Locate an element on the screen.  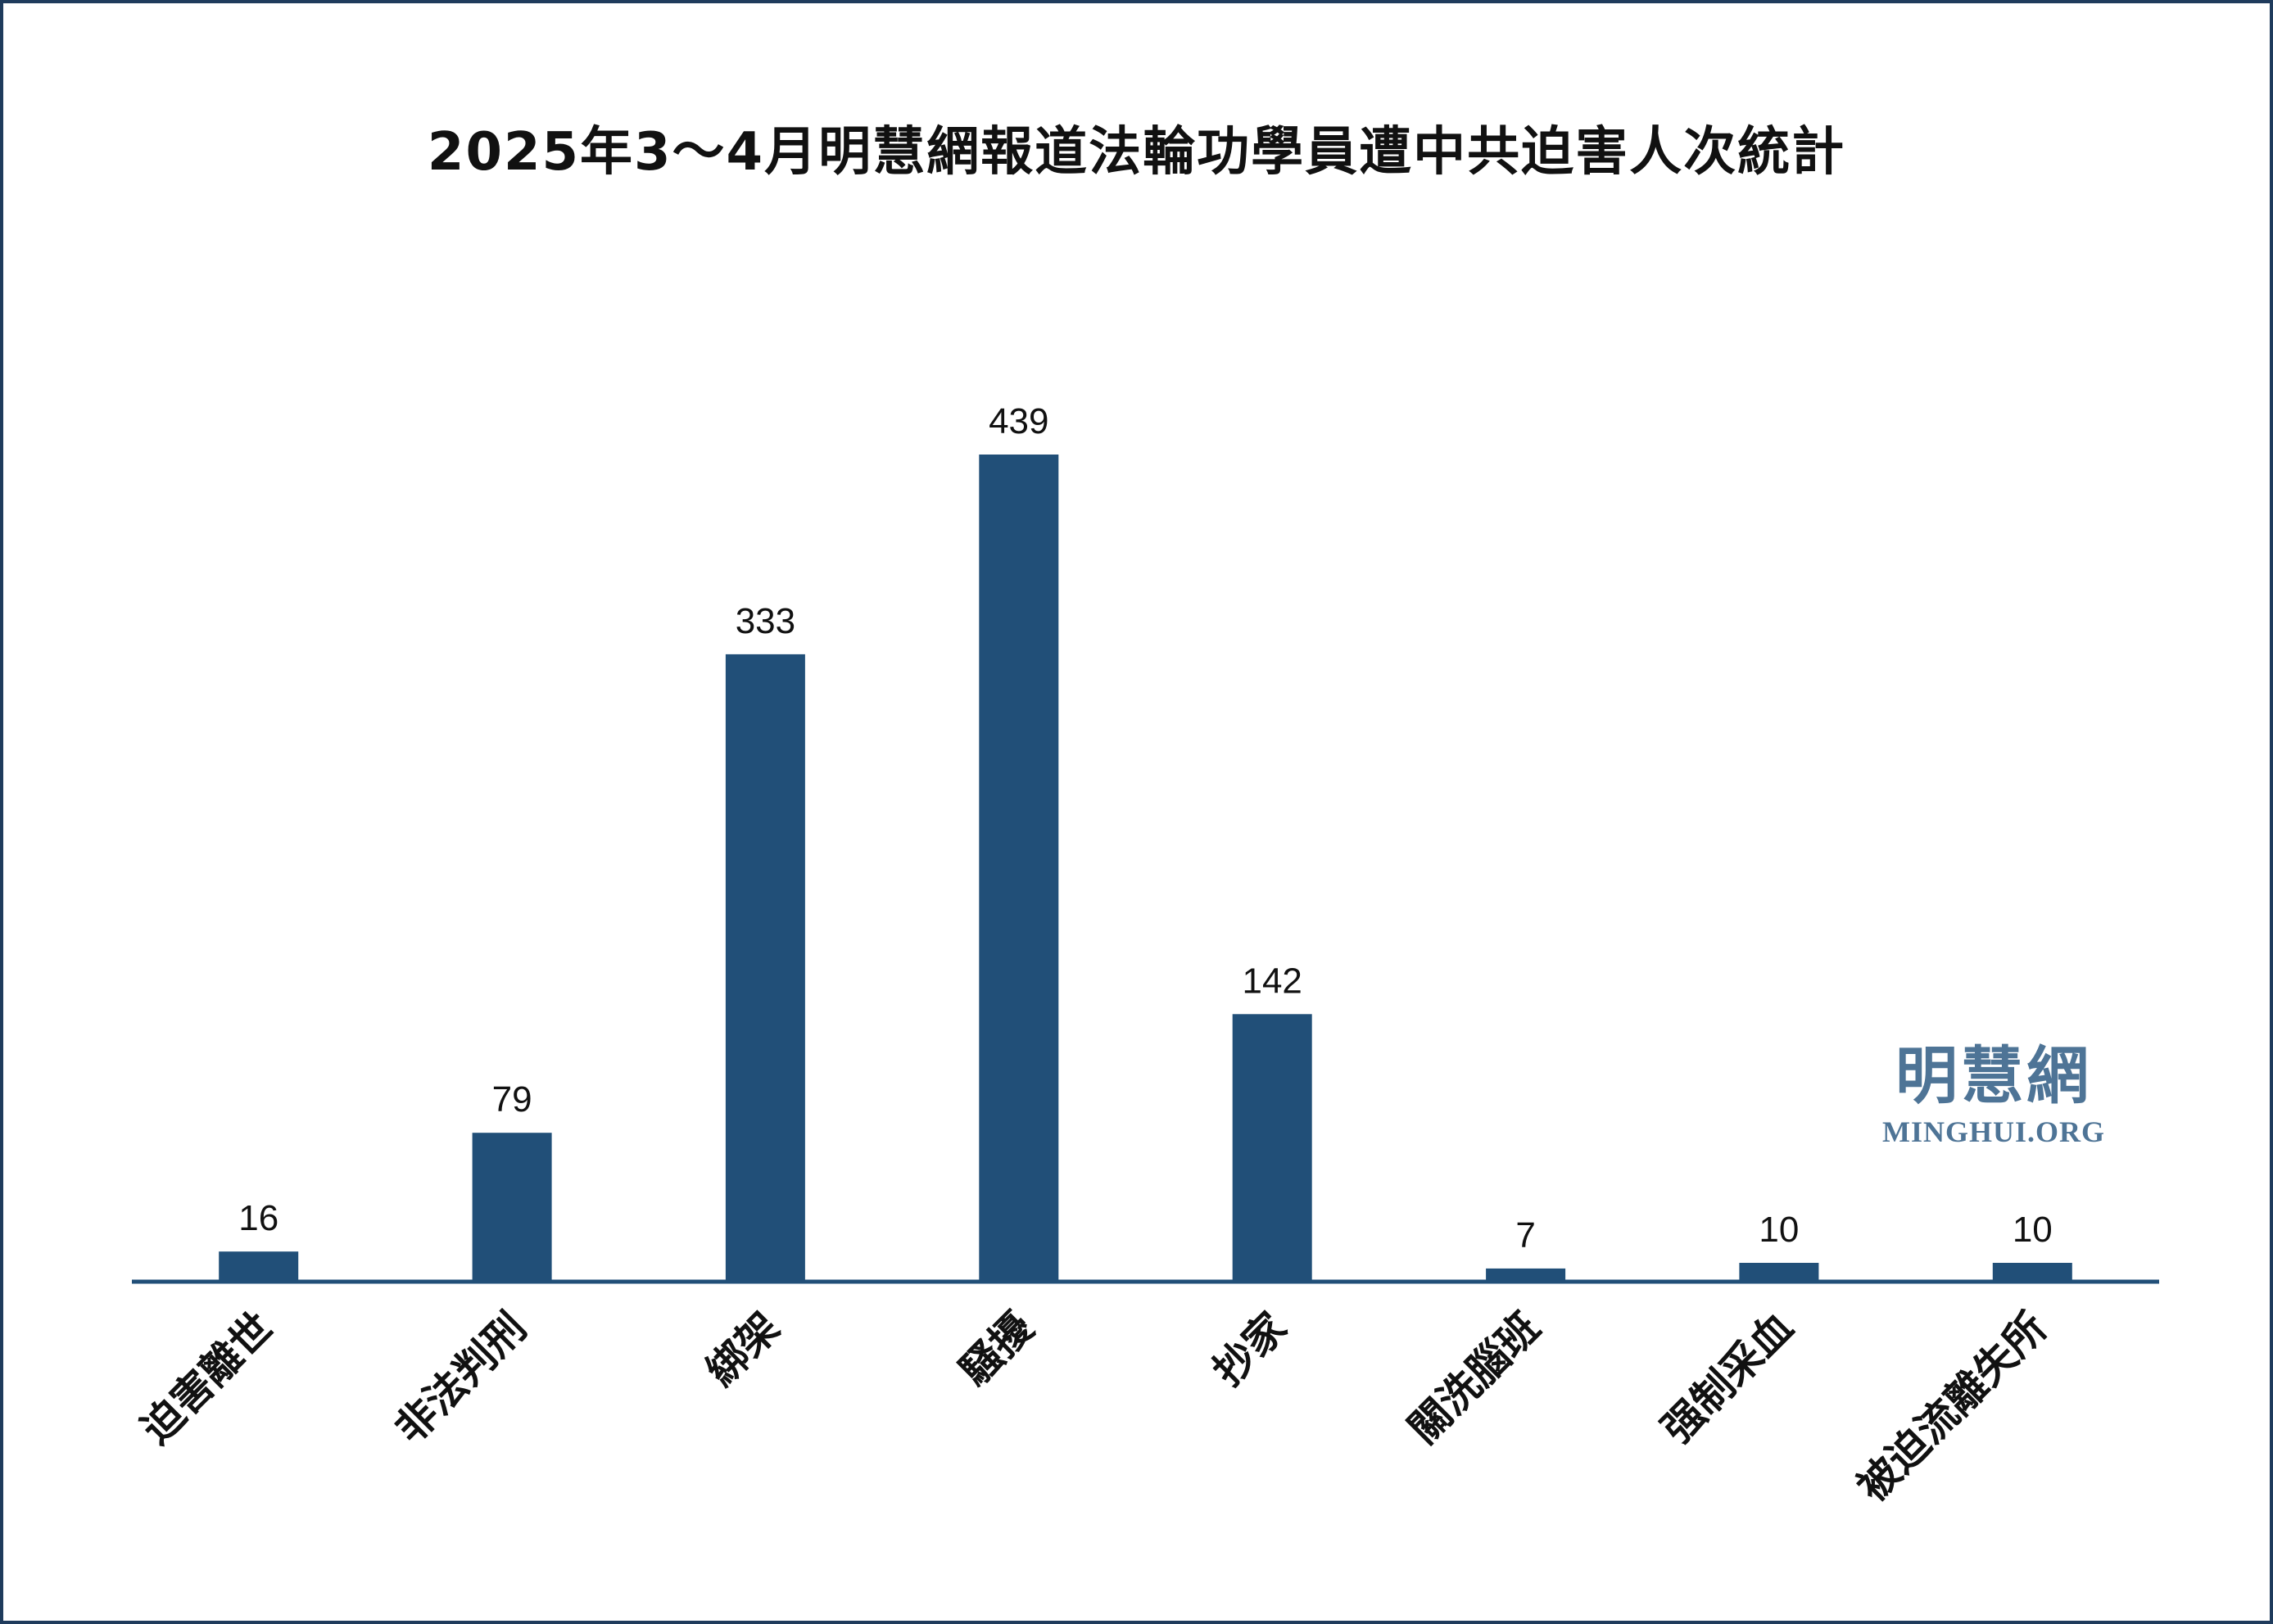
data-label-2: 79 is located at coordinates (512, 1100).